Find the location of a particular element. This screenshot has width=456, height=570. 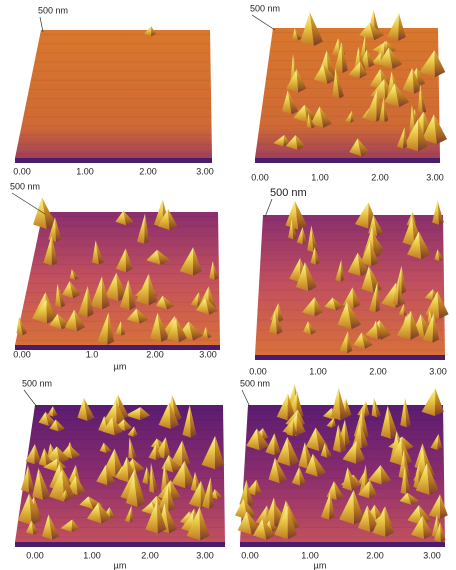

x-tick-label: 1.00 is located at coordinates (318, 371).